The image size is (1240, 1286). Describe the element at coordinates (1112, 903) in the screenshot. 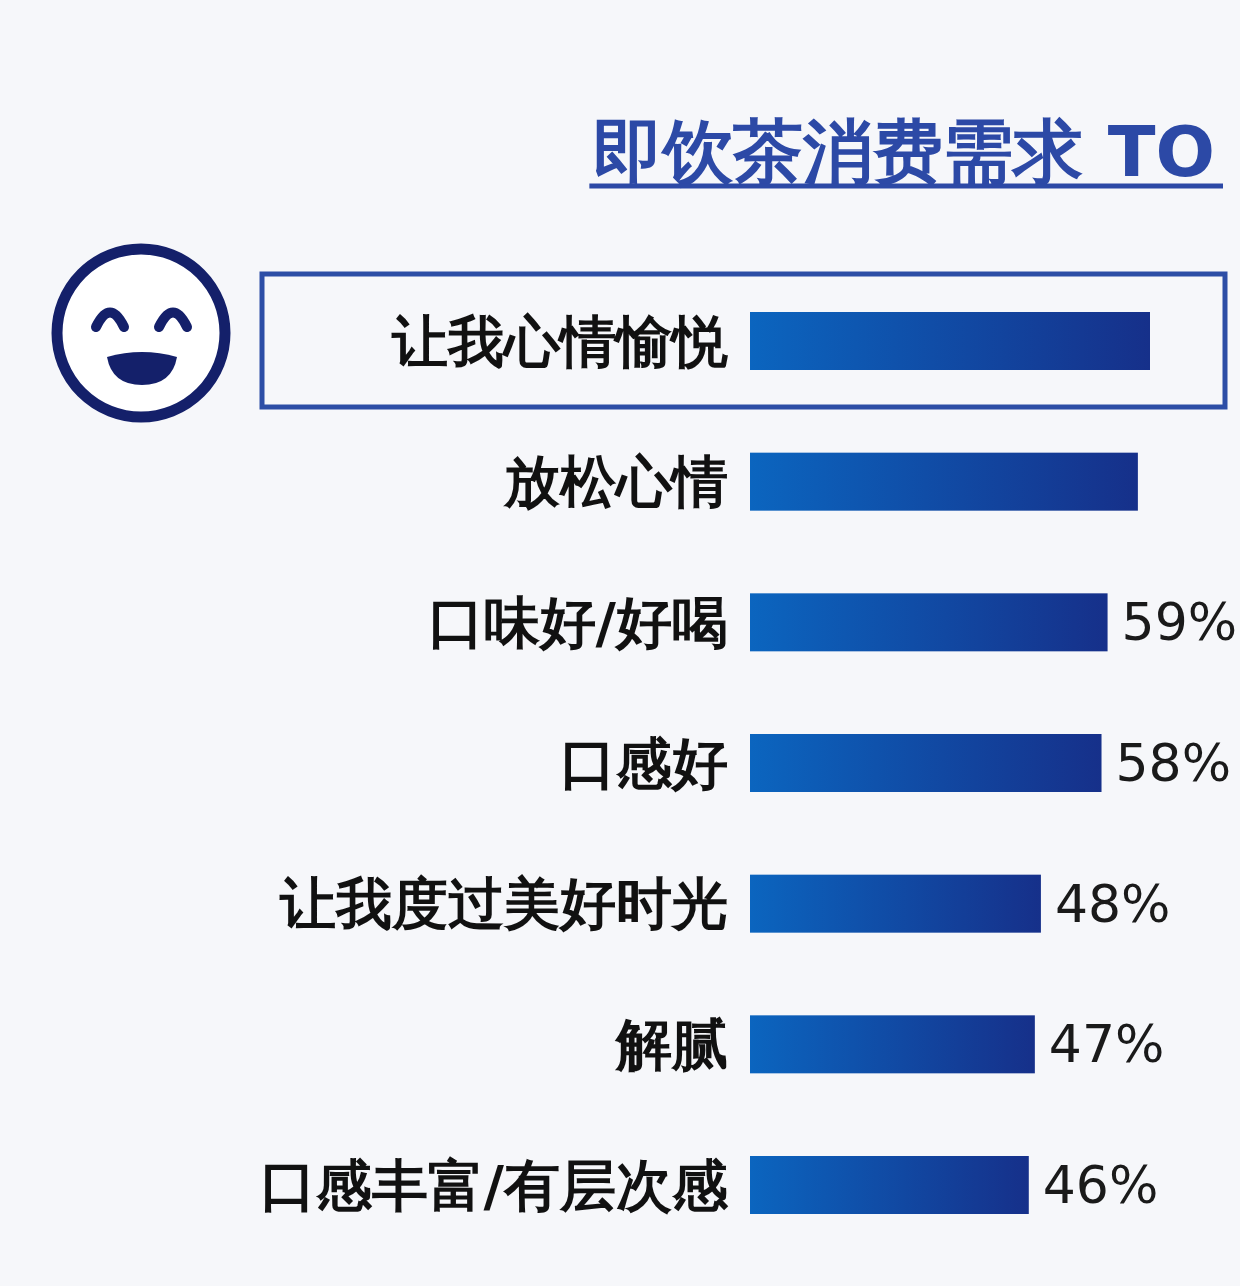

I see `data-label: 48%` at that location.